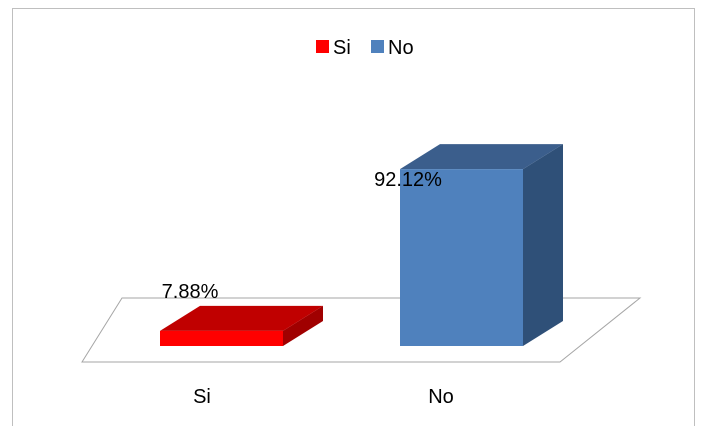 The height and width of the screenshot is (426, 711). I want to click on bar-si-front, so click(221, 338).